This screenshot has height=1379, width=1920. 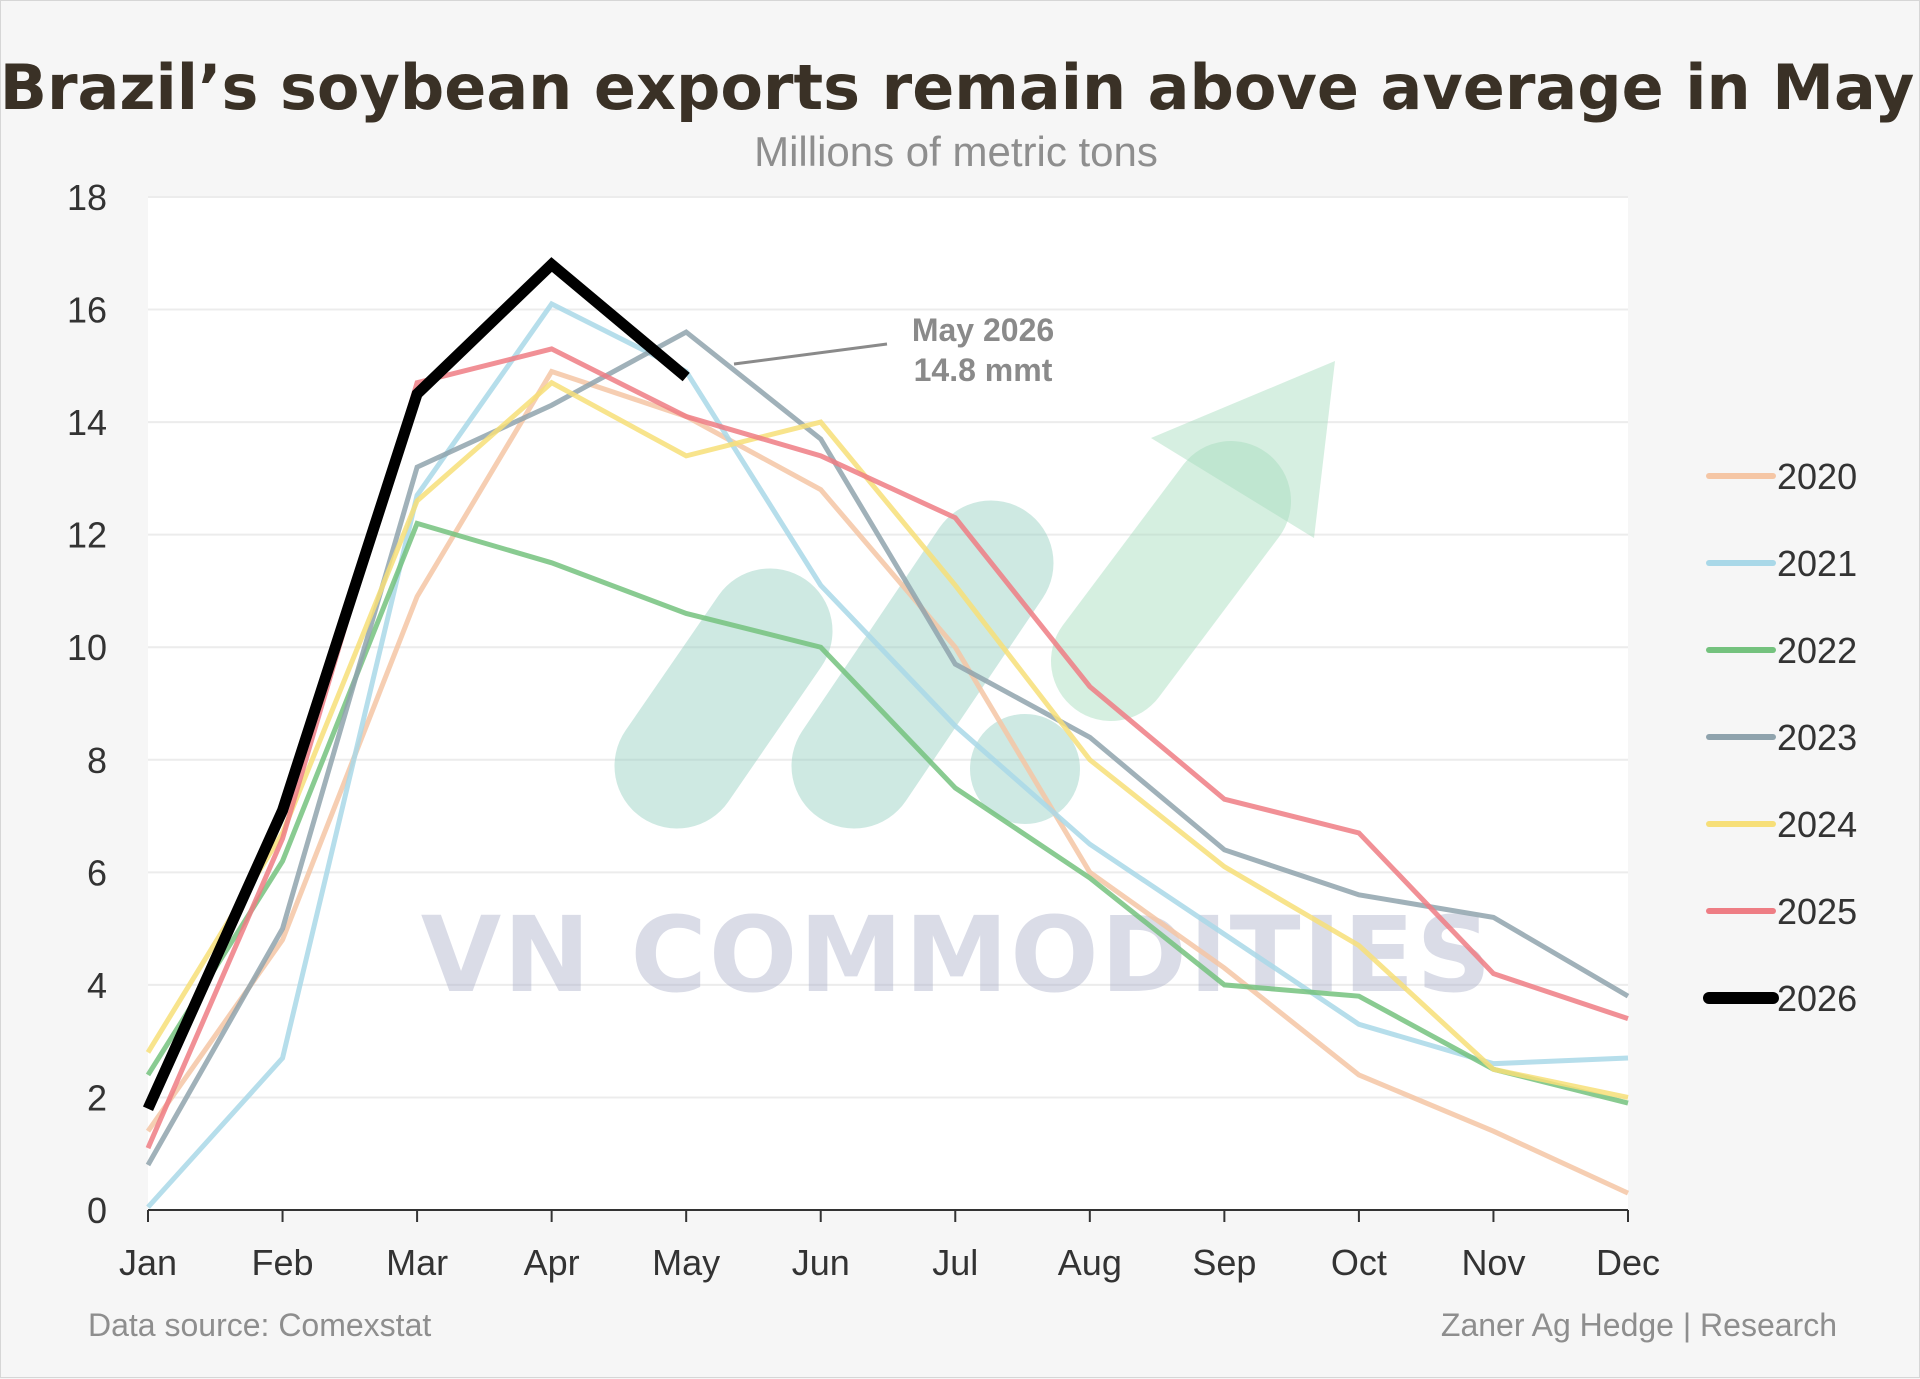 What do you see at coordinates (87, 422) in the screenshot?
I see `y-tick-label: 14` at bounding box center [87, 422].